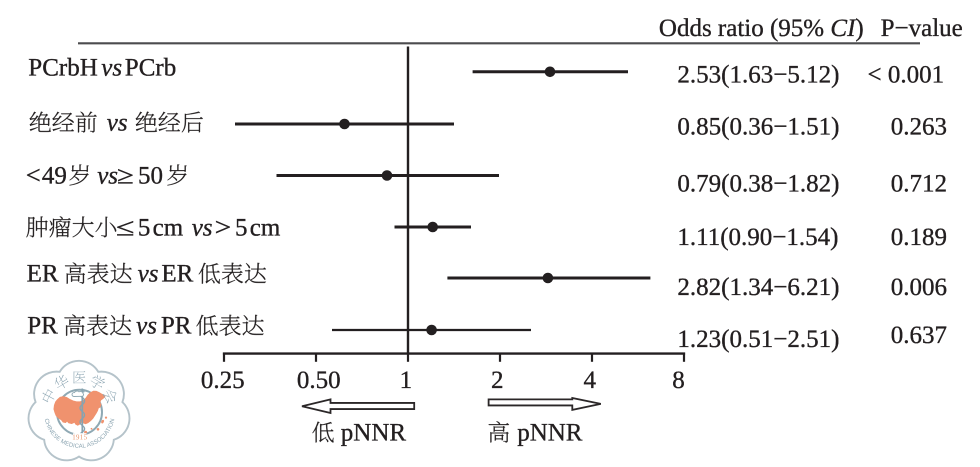 This screenshot has width=980, height=467. Describe the element at coordinates (758, 75) in the screenshot. I see `svg-text: 2.53(1.63−5.12)` at that location.